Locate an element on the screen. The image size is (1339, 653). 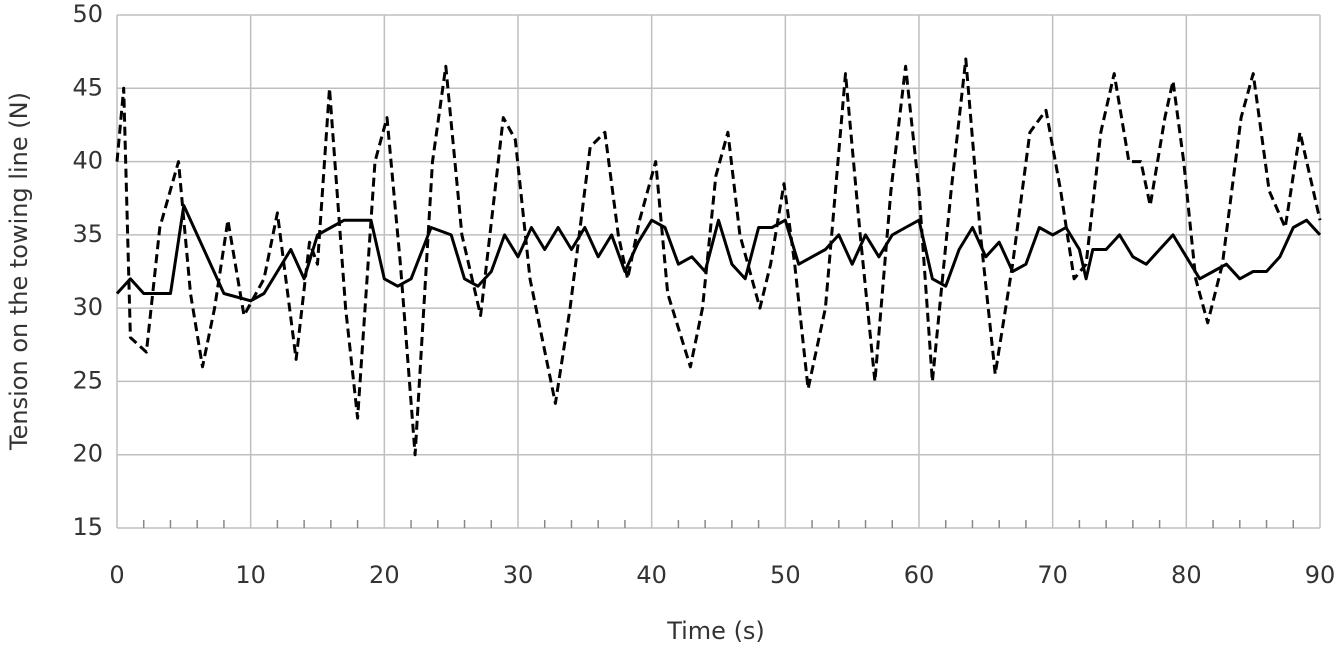
x-axis-label: Time (s) is located at coordinates (715, 631).